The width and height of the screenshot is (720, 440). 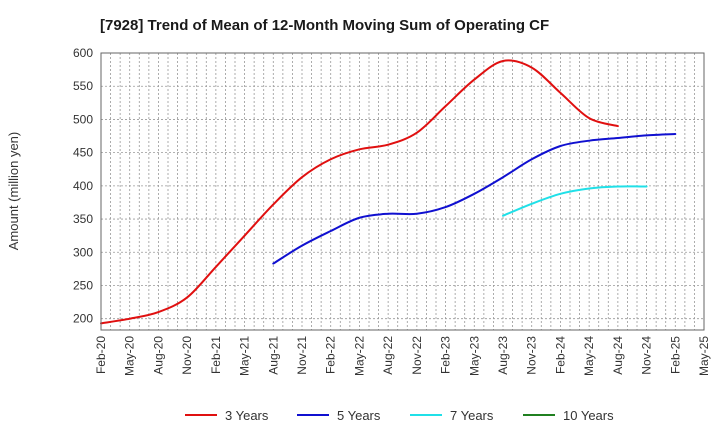 I want to click on y-tick-label: 500, so click(x=83, y=119).